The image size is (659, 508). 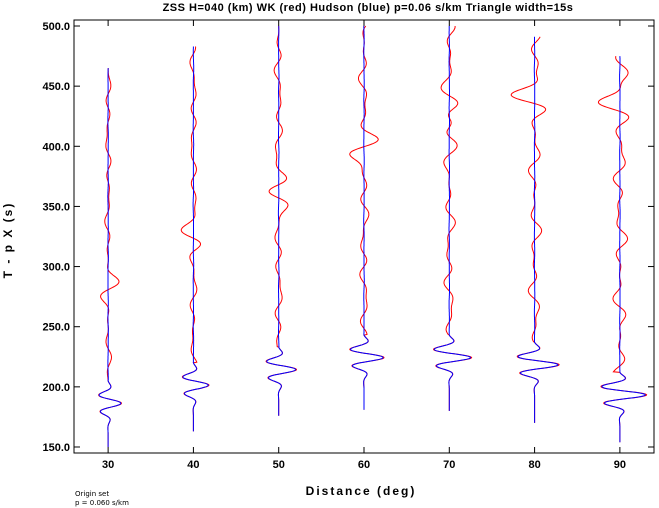 I want to click on x-tick-label: 50, so click(x=279, y=465).